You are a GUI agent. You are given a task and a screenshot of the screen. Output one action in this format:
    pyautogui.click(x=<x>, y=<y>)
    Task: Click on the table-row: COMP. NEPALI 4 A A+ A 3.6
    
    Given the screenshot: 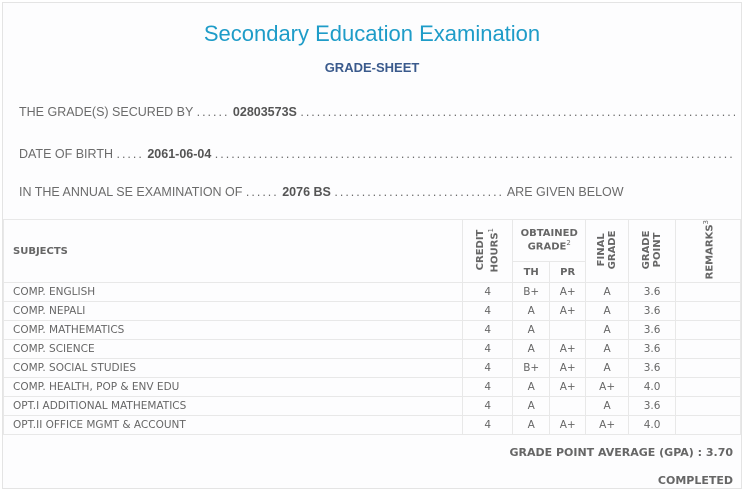 What is the action you would take?
    pyautogui.click(x=371, y=311)
    